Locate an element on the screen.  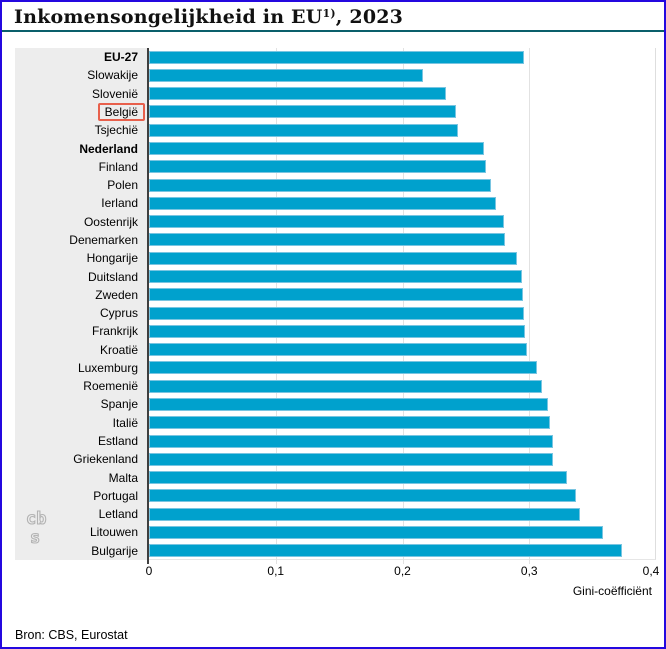
chart-title-footnote-marker: 1) is located at coordinates (329, 13).